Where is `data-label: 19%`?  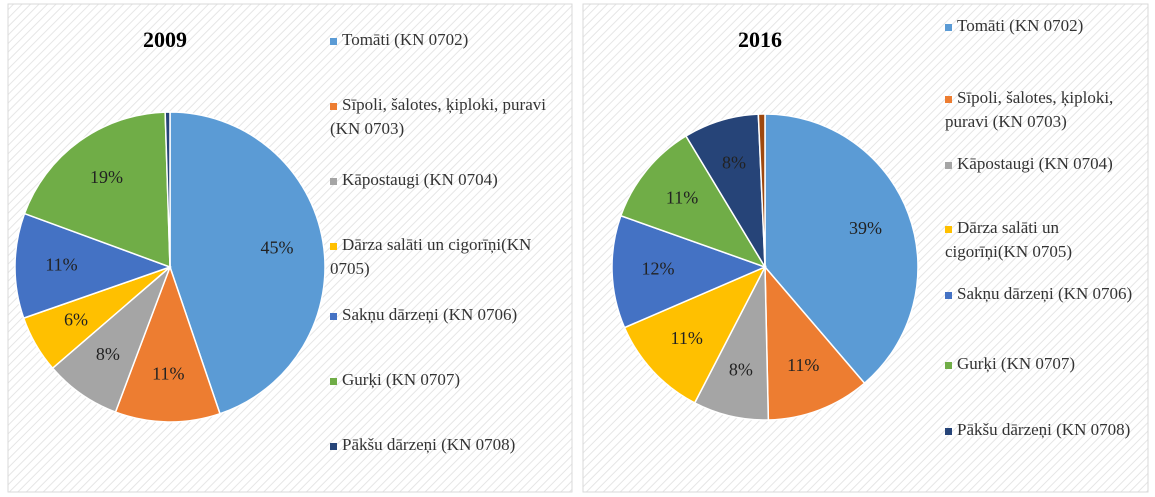
data-label: 19% is located at coordinates (106, 177).